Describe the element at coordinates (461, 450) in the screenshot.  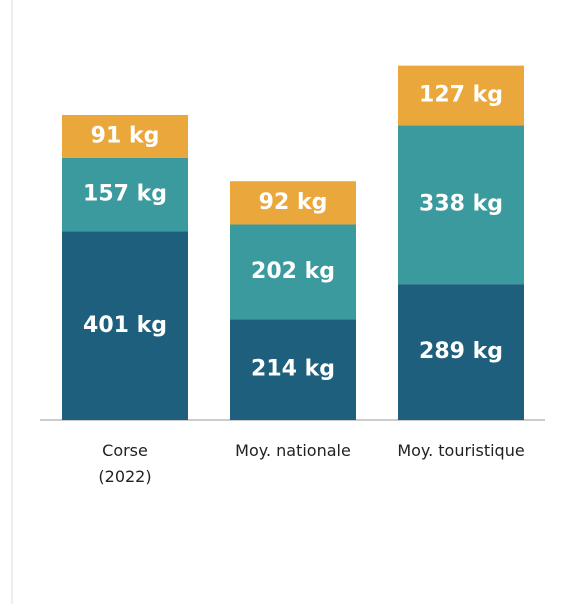
I see `x-tick-label: Moy. touristique` at that location.